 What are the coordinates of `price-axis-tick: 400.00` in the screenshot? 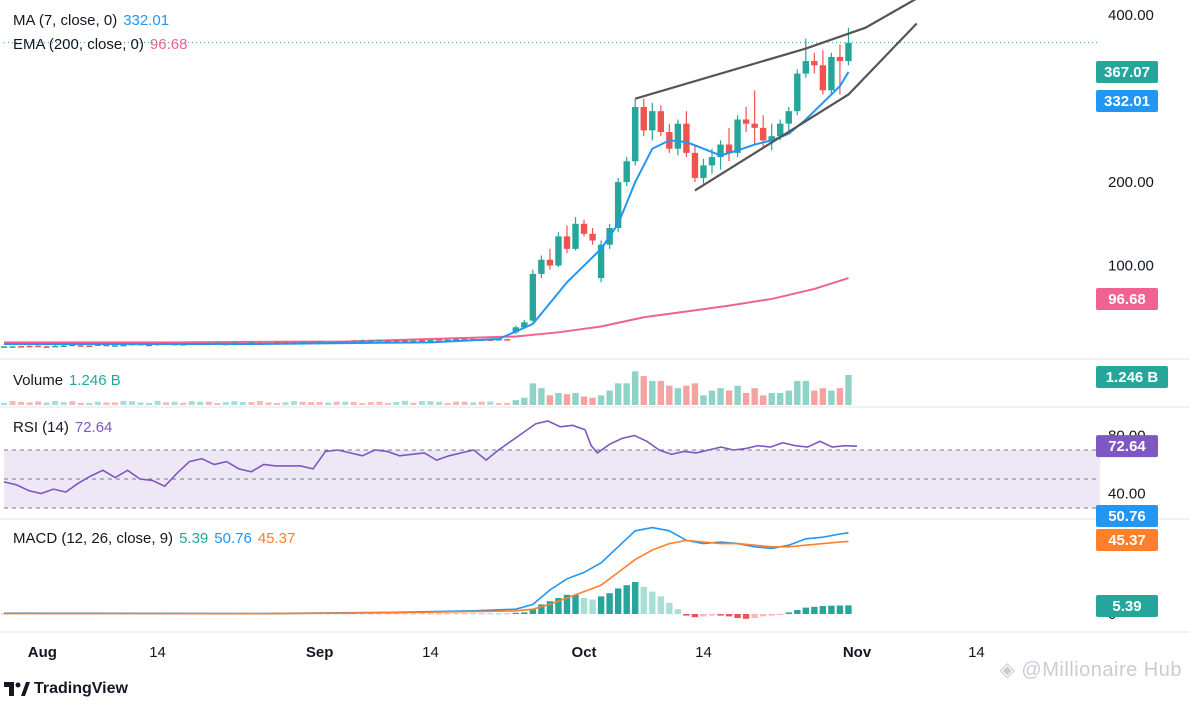 It's located at (1131, 15).